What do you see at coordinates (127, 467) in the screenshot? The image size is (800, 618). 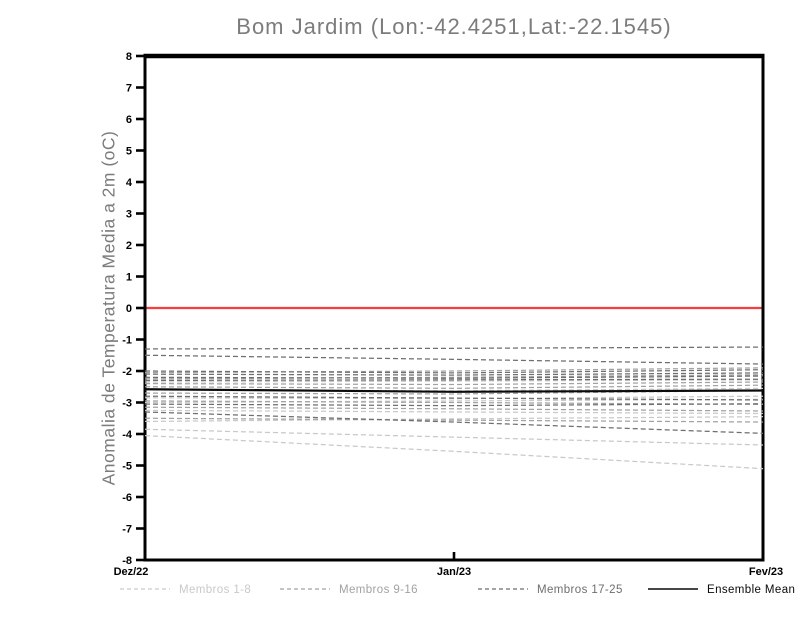 I see `y-tick-label: -5` at bounding box center [127, 467].